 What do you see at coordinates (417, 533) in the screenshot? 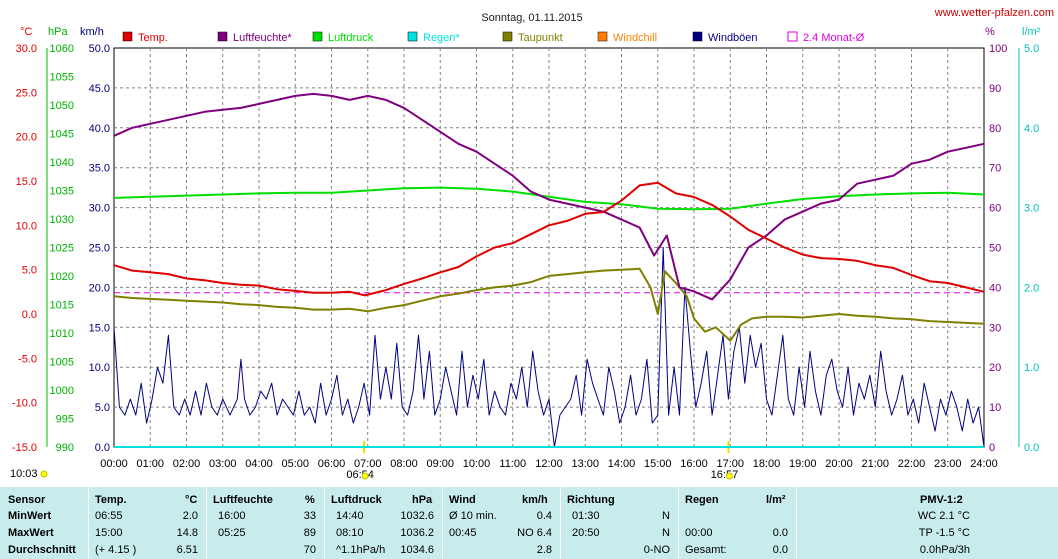
I see `stats-cell-press-val: 1036.2` at bounding box center [417, 533].